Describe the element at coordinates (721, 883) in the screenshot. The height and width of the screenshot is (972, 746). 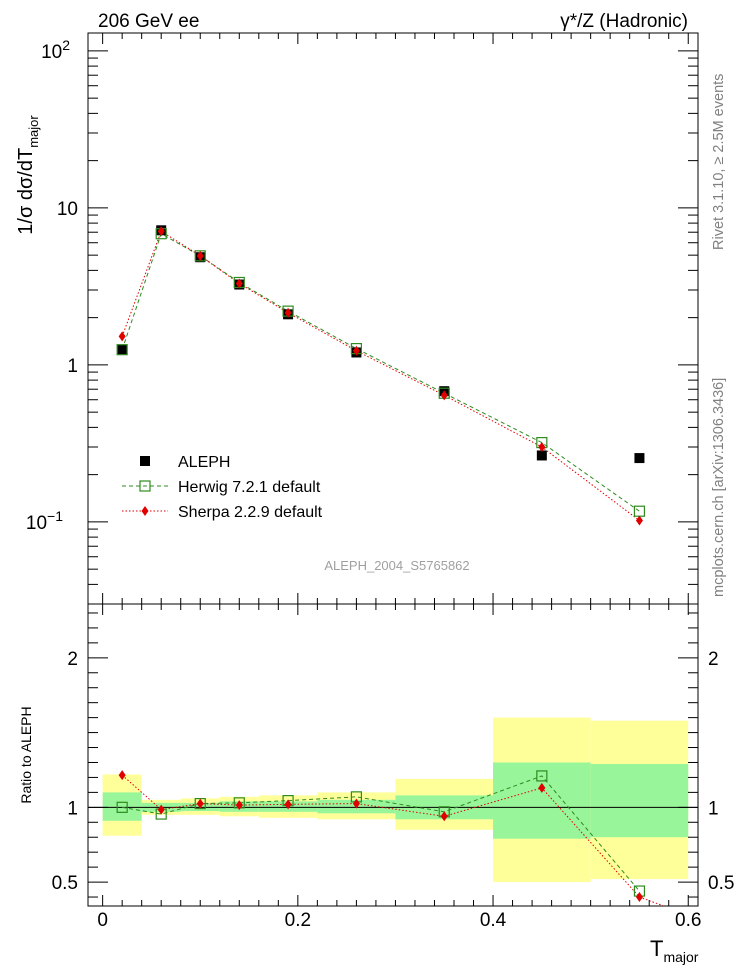
I see `ratio-y-tick-label-right-0: 0.5` at that location.